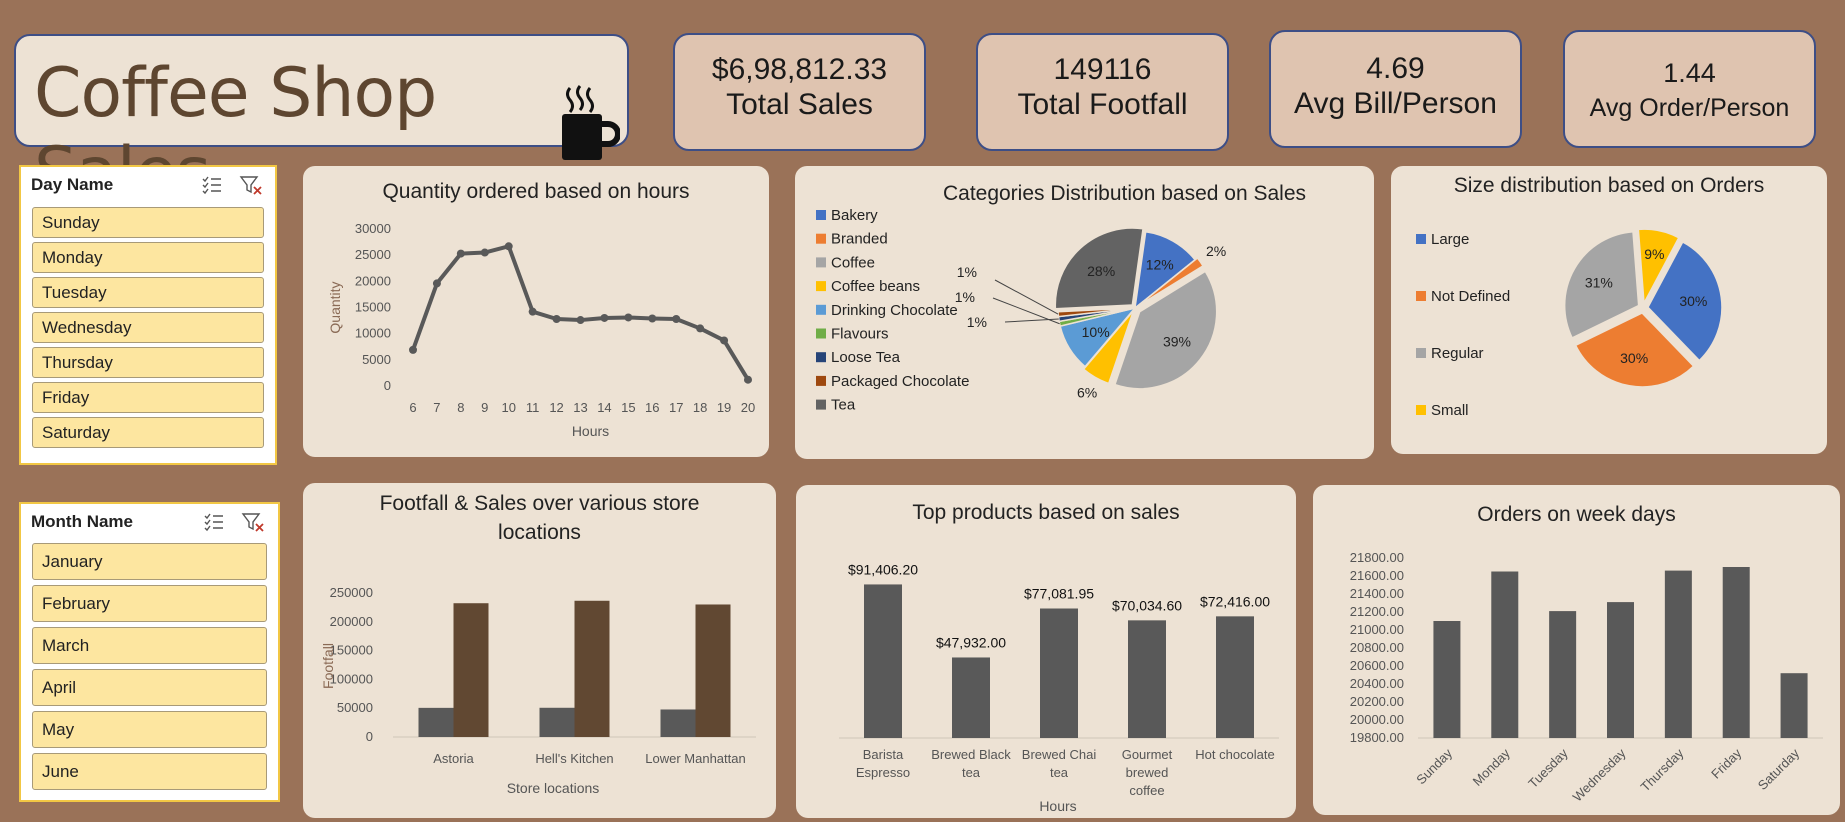 The height and width of the screenshot is (822, 1845). I want to click on legend-label: Tea, so click(843, 405).